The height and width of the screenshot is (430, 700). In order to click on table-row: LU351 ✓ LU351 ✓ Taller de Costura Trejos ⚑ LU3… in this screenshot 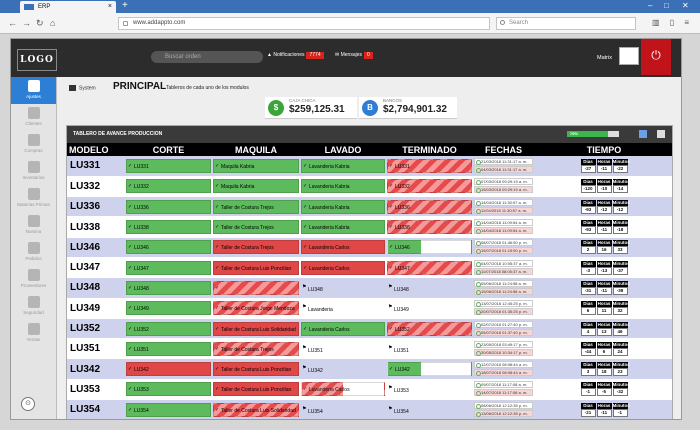, I will do `click(369, 349)`.